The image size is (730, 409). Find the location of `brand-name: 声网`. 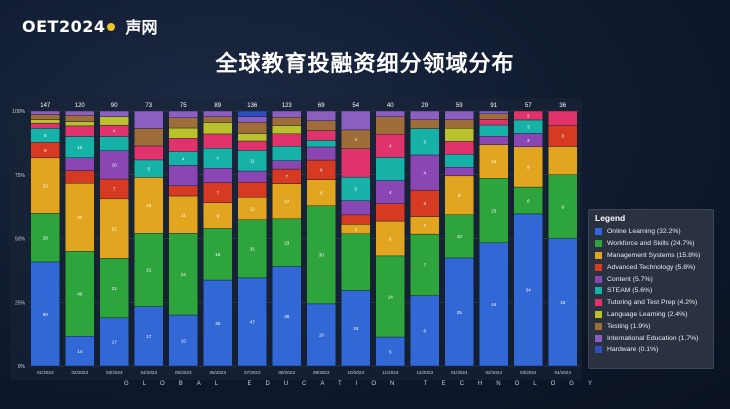

brand-name: 声网 is located at coordinates (141, 28).